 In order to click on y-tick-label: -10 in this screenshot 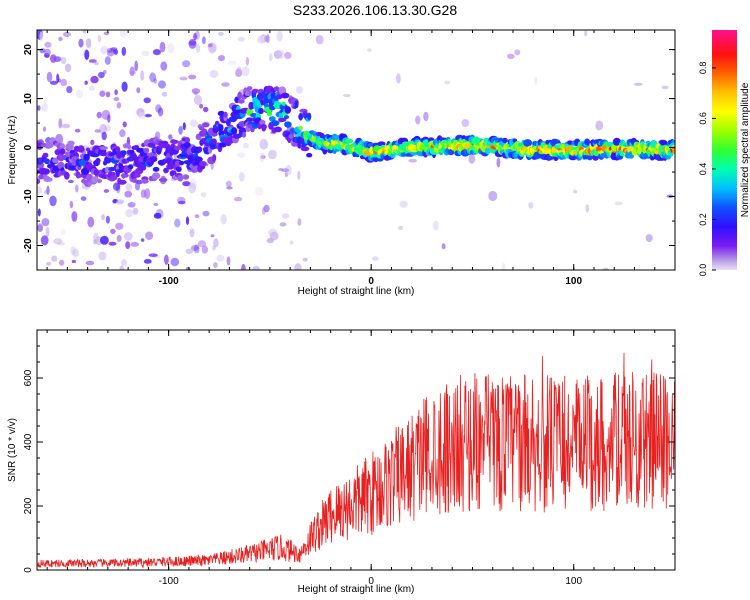, I will do `click(28, 196)`.